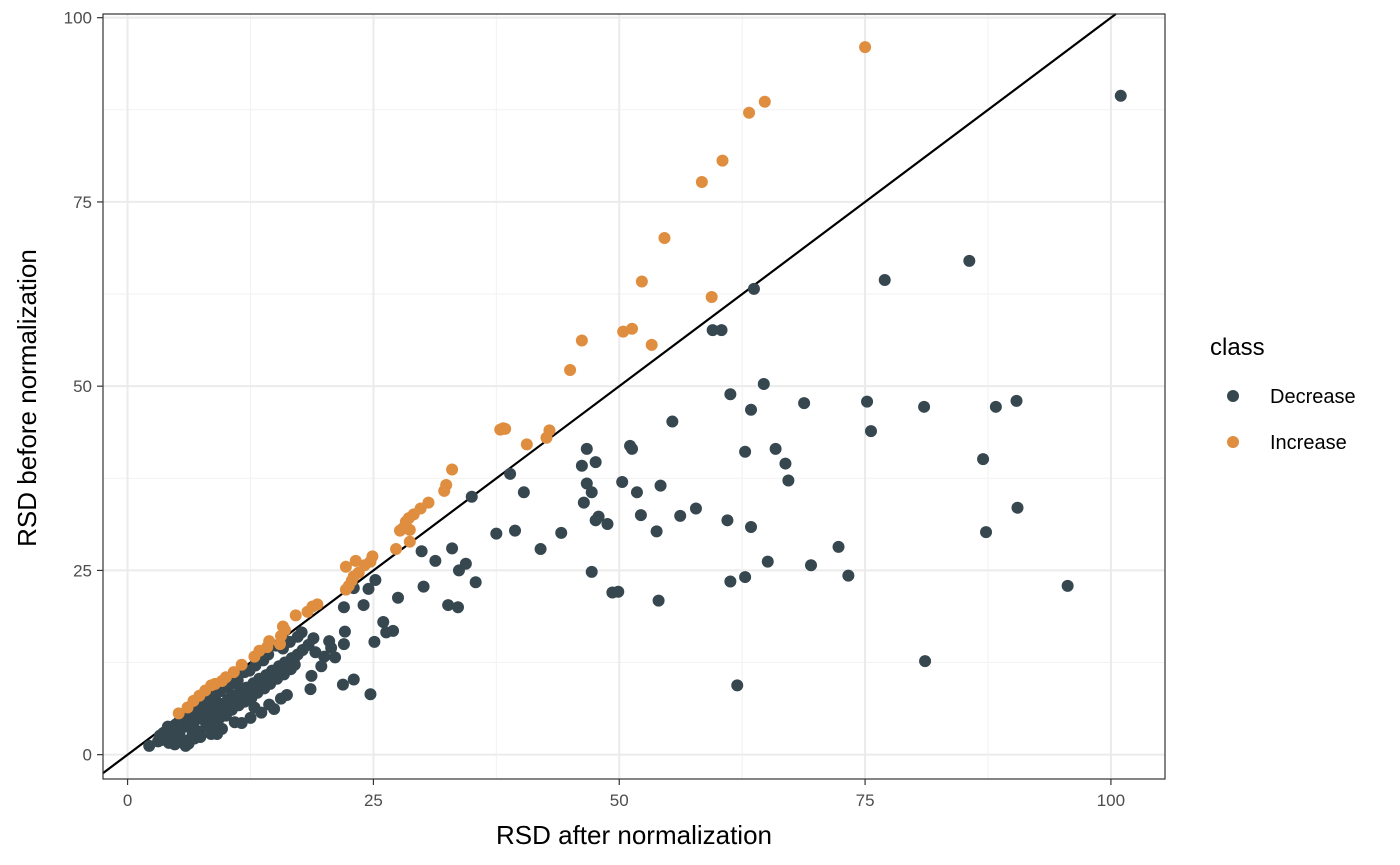 This screenshot has height=865, width=1400. What do you see at coordinates (82, 570) in the screenshot?
I see `y-tick-label: 25` at bounding box center [82, 570].